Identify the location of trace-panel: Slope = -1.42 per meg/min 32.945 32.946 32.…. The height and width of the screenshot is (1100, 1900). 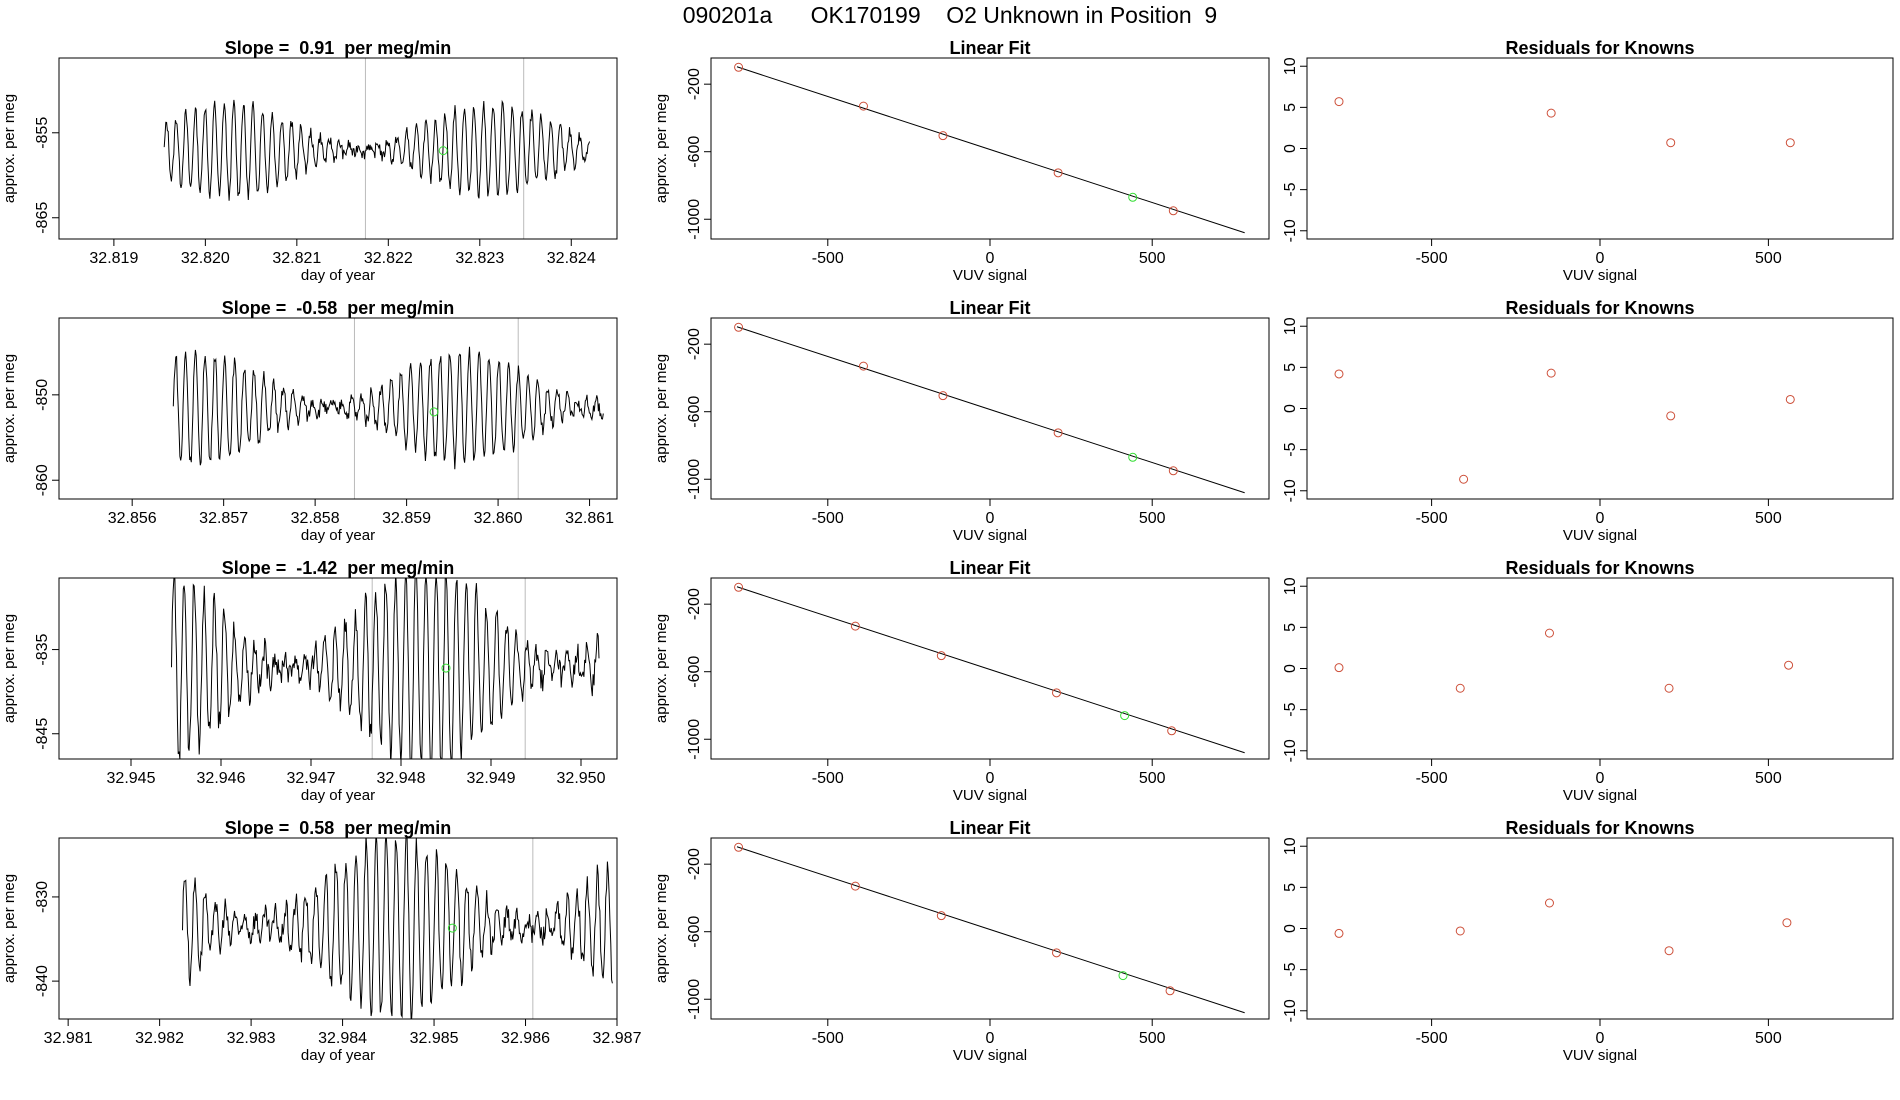
(309, 681).